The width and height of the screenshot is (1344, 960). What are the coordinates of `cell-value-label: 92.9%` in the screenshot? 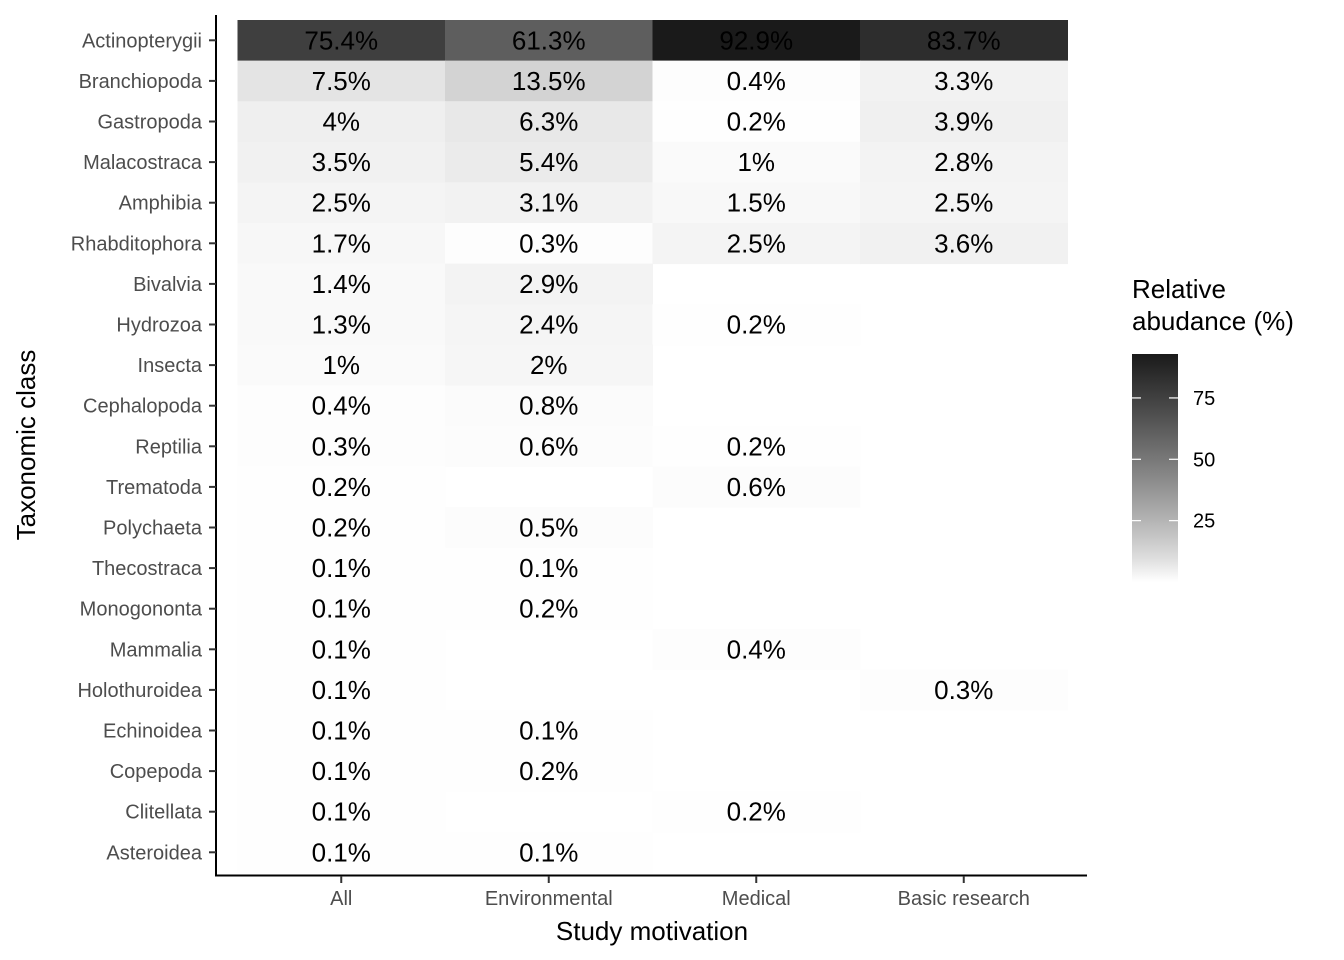 It's located at (756, 40).